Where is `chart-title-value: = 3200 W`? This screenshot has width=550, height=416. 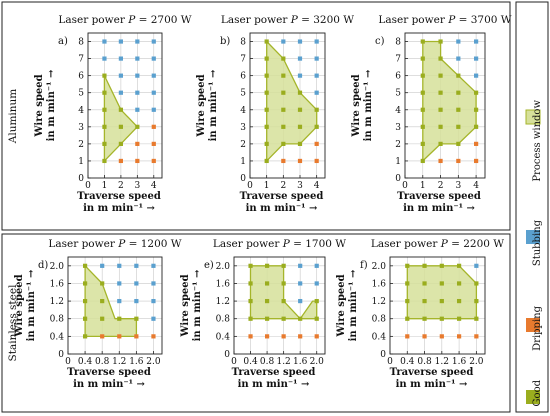
chart-title-value: = 3200 W is located at coordinates (326, 20).